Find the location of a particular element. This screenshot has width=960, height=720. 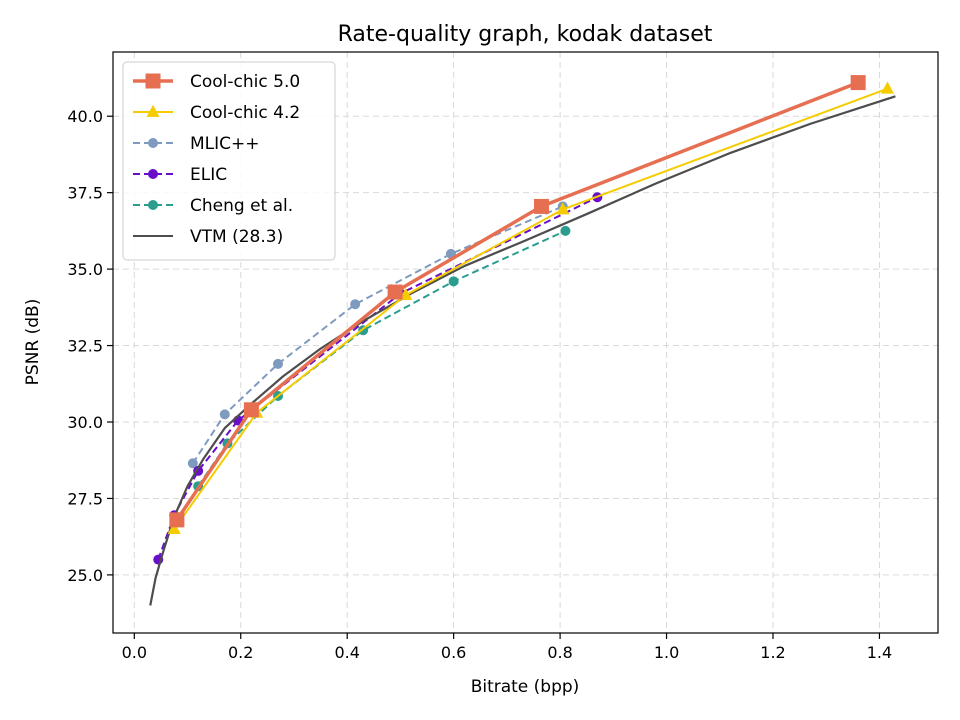

legend-box is located at coordinates (229, 161).